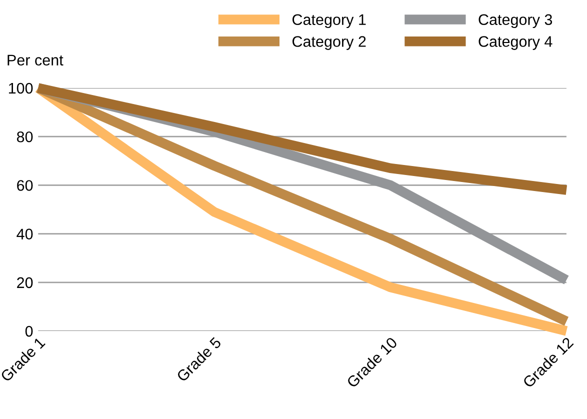 The height and width of the screenshot is (419, 587). What do you see at coordinates (329, 43) in the screenshot?
I see `legend-label: Category 2` at bounding box center [329, 43].